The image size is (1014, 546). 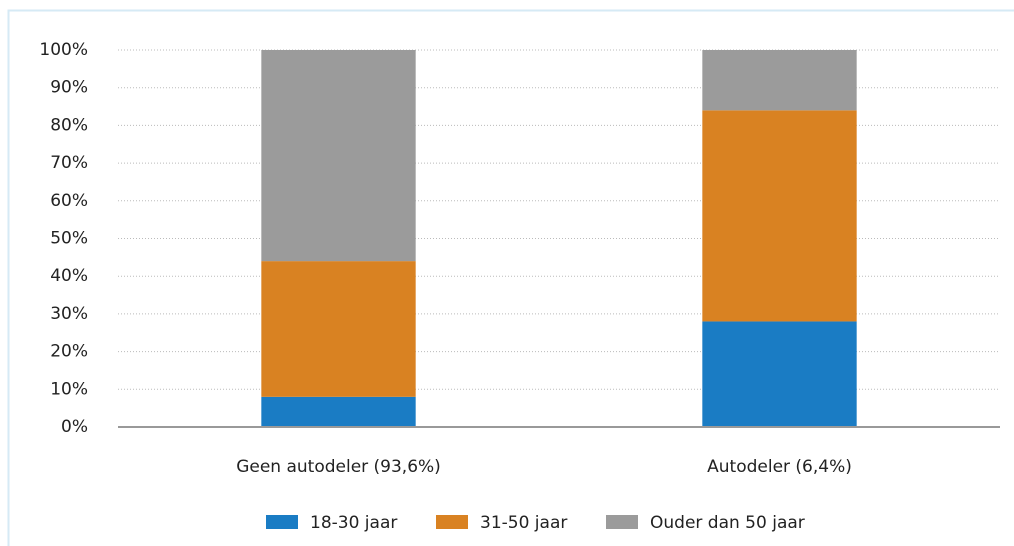 I want to click on y-tick-label: 60%, so click(x=69, y=201).